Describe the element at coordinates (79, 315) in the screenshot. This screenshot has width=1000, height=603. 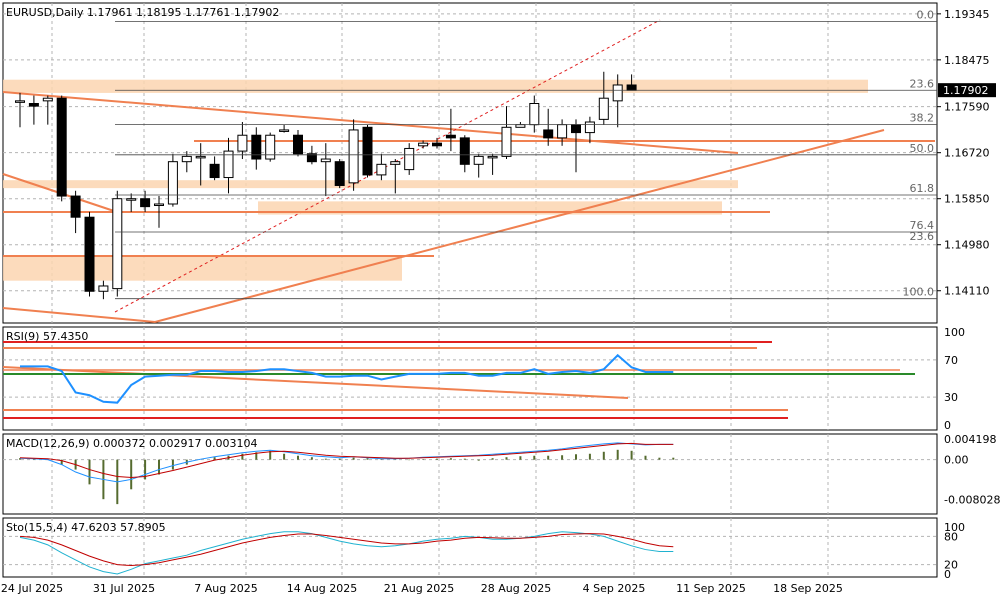
I see `trendline-bottom` at that location.